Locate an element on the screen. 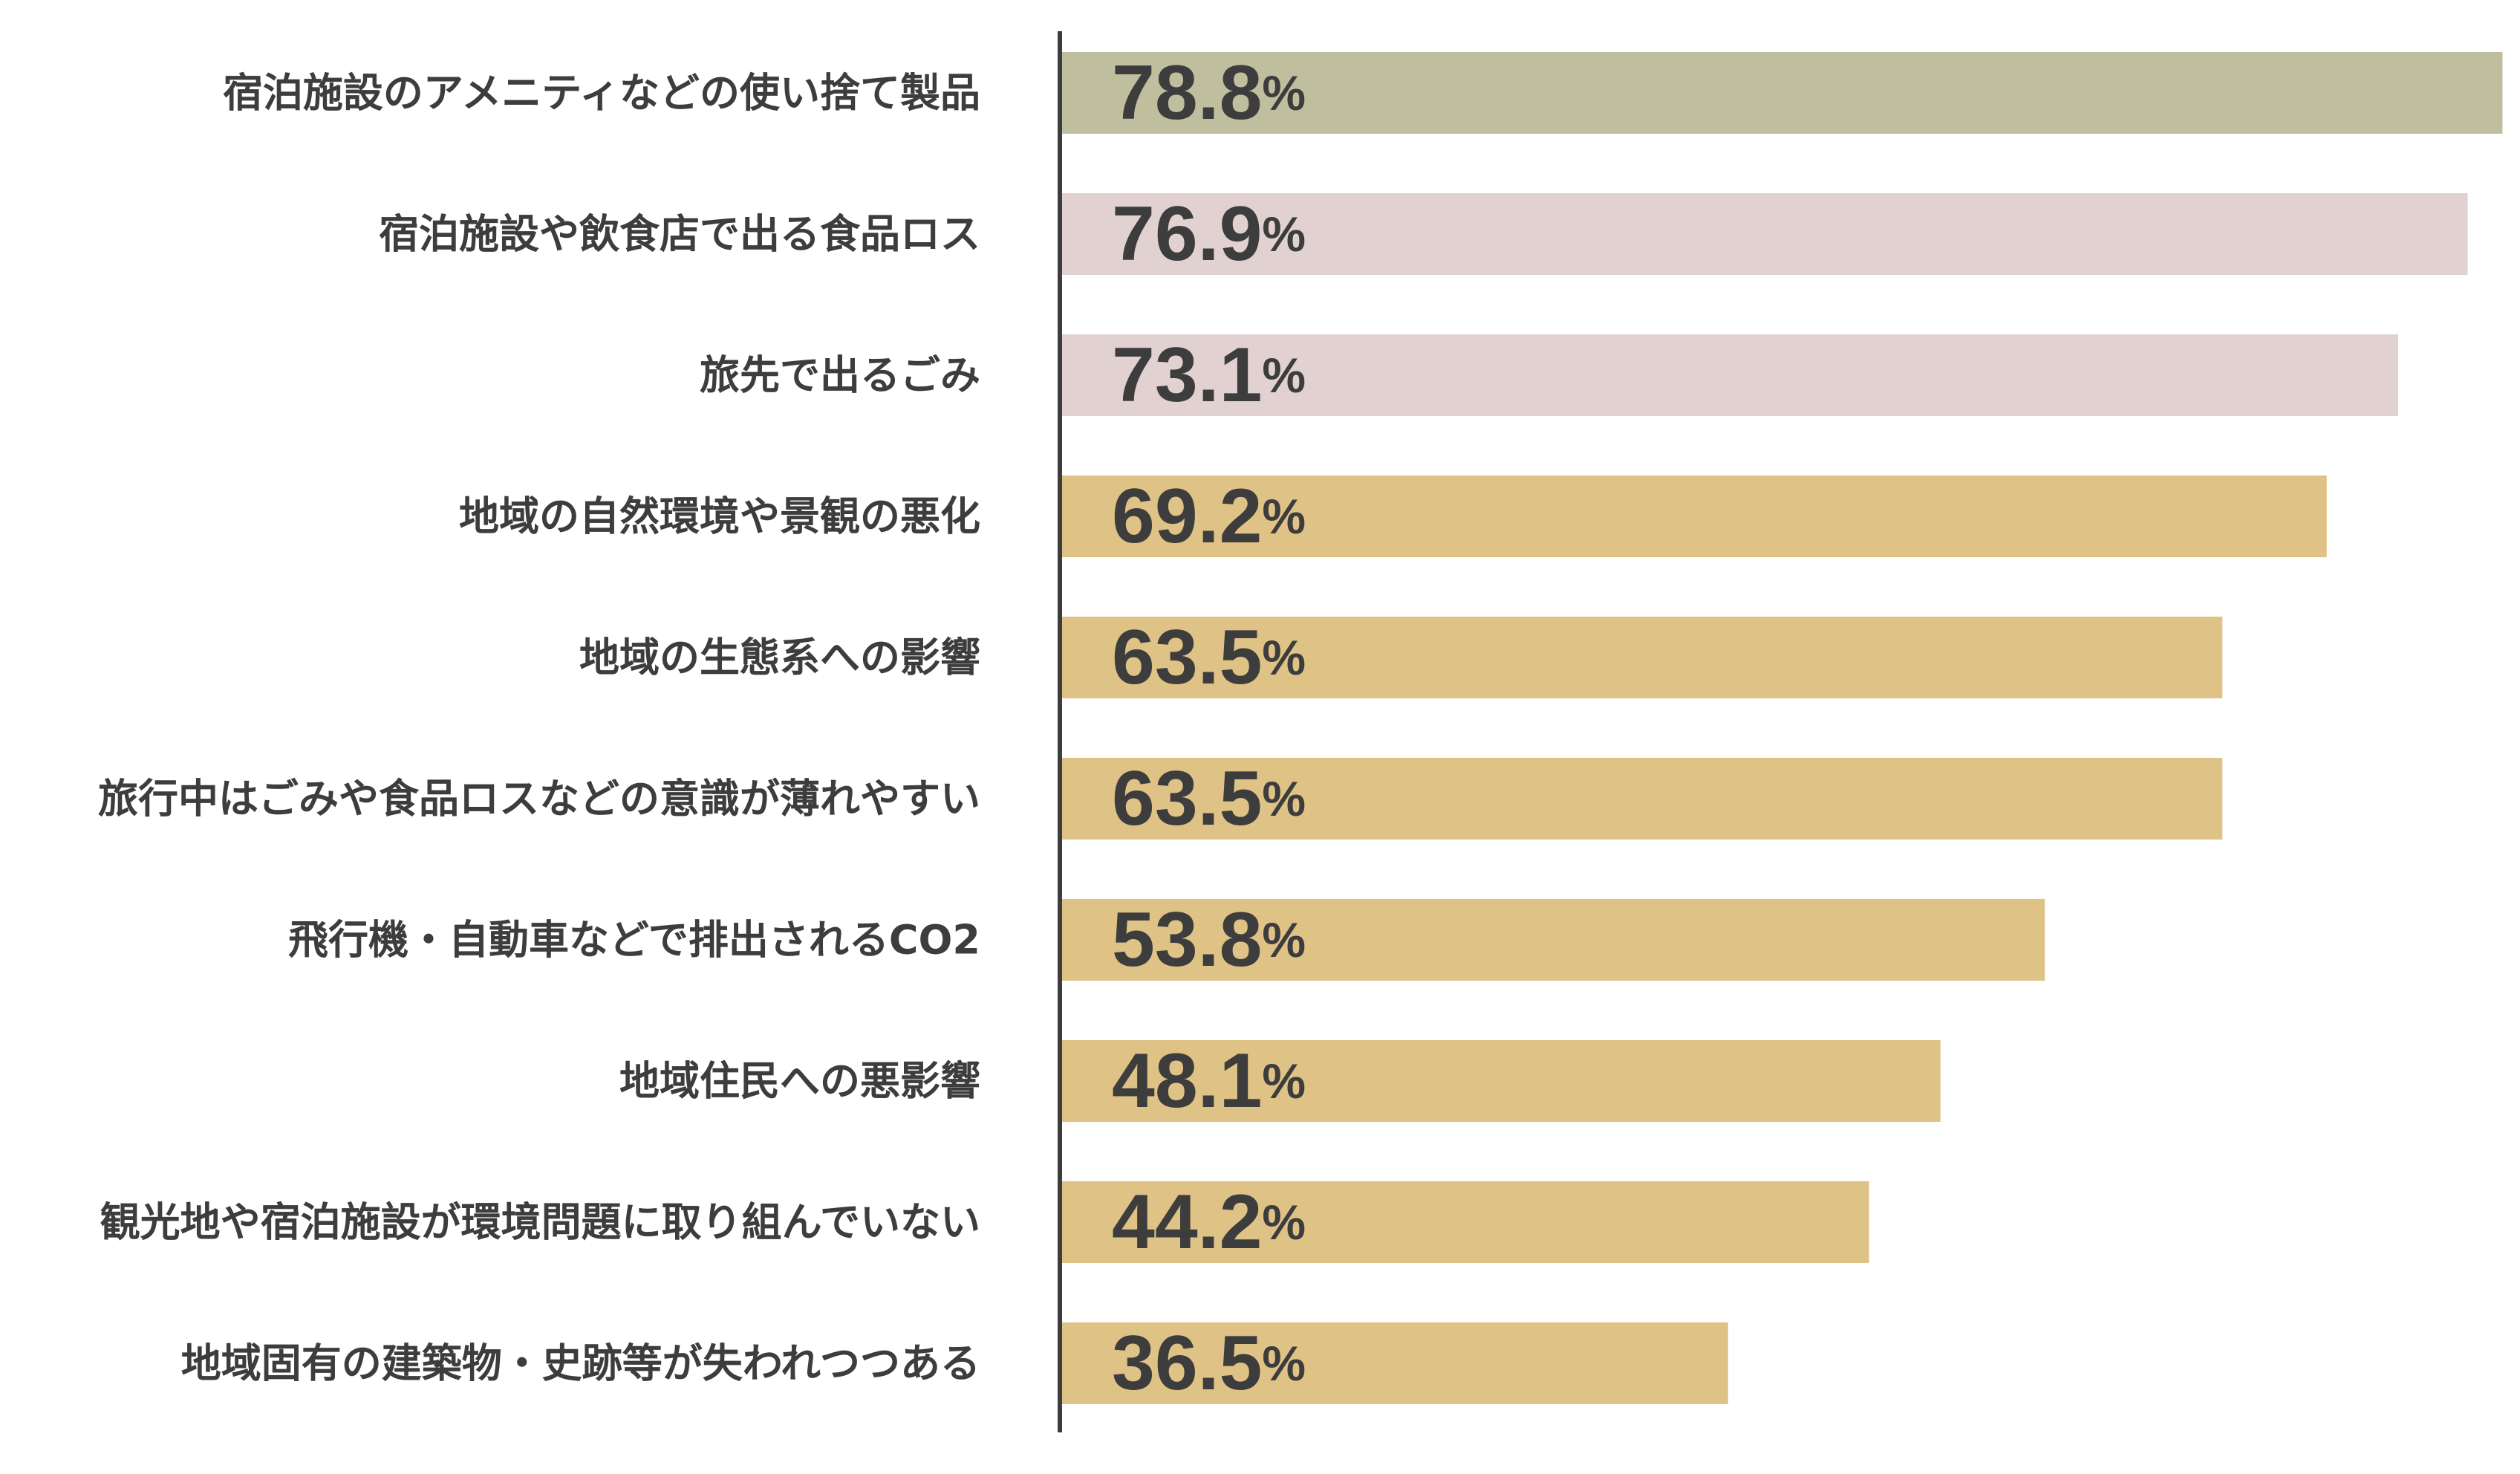 The width and height of the screenshot is (2520, 1474). category-label: 旅先で出るごみ is located at coordinates (840, 375).